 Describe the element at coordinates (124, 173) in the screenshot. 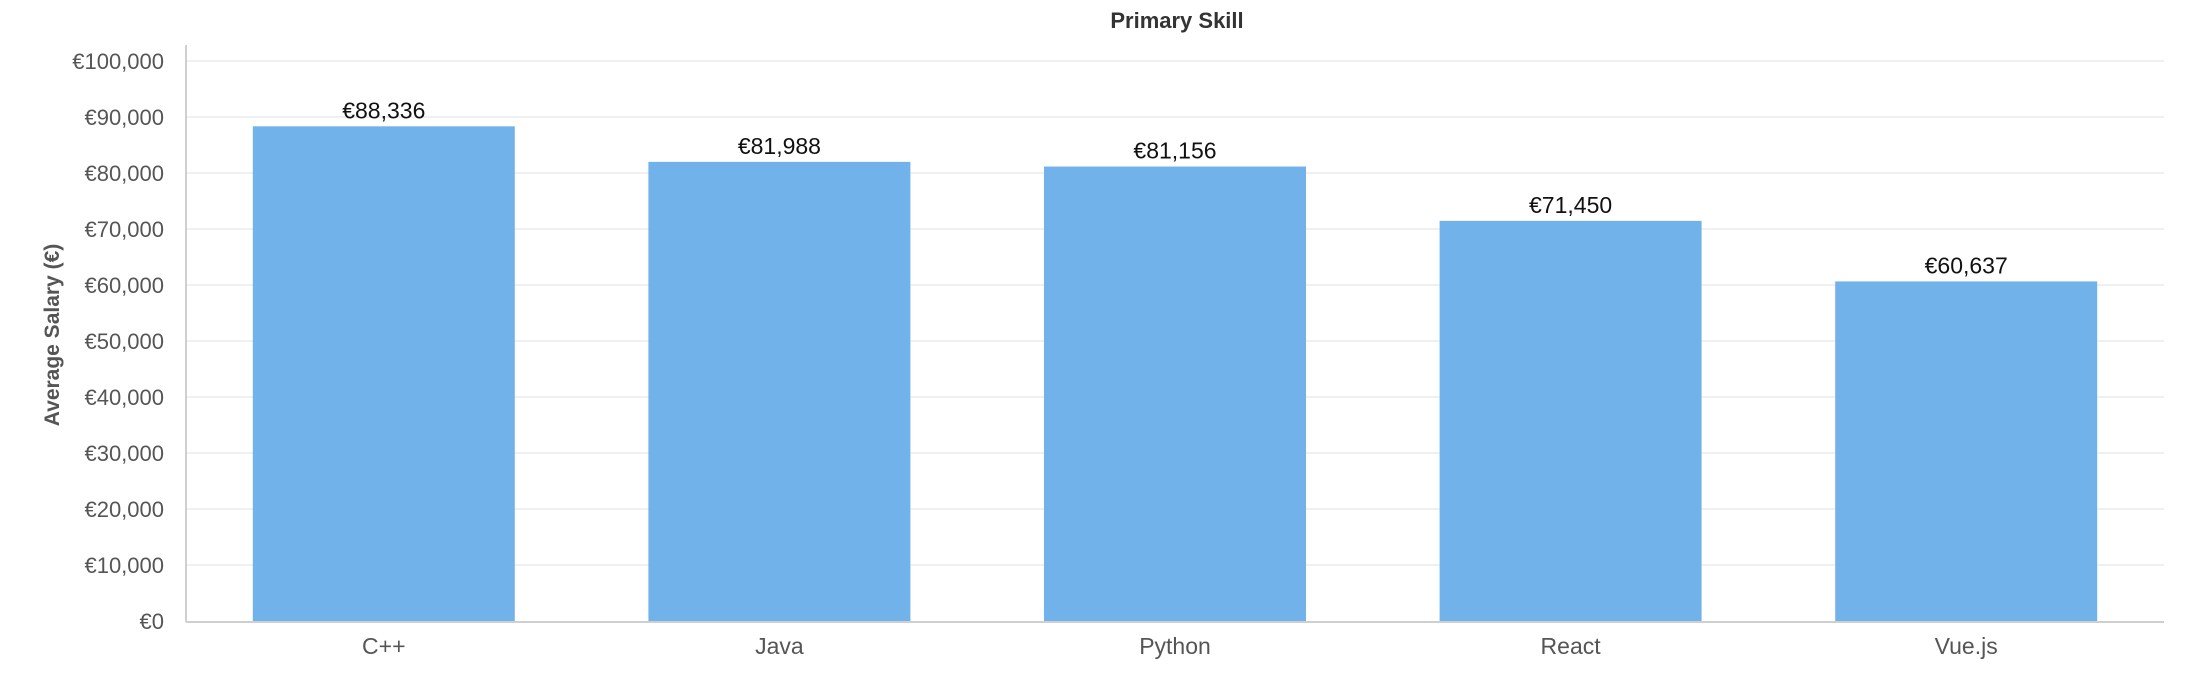

I see `y-tick-label: €80,000` at that location.